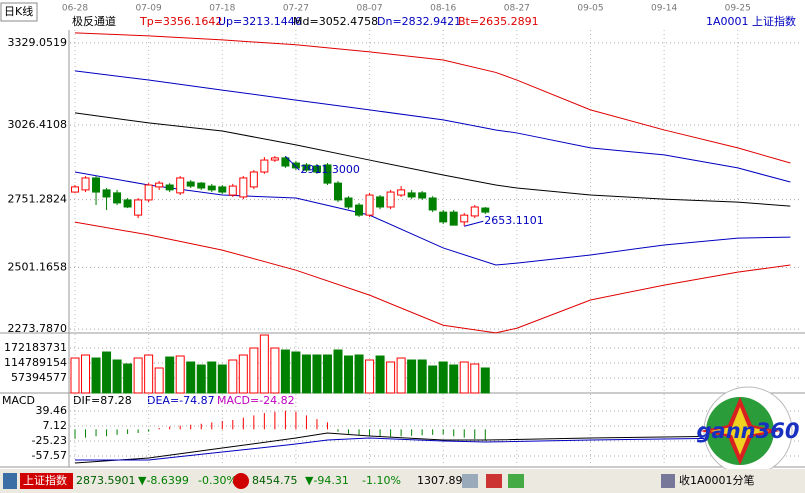  I want to click on macd-readout: DEA=-74.87, so click(181, 400).